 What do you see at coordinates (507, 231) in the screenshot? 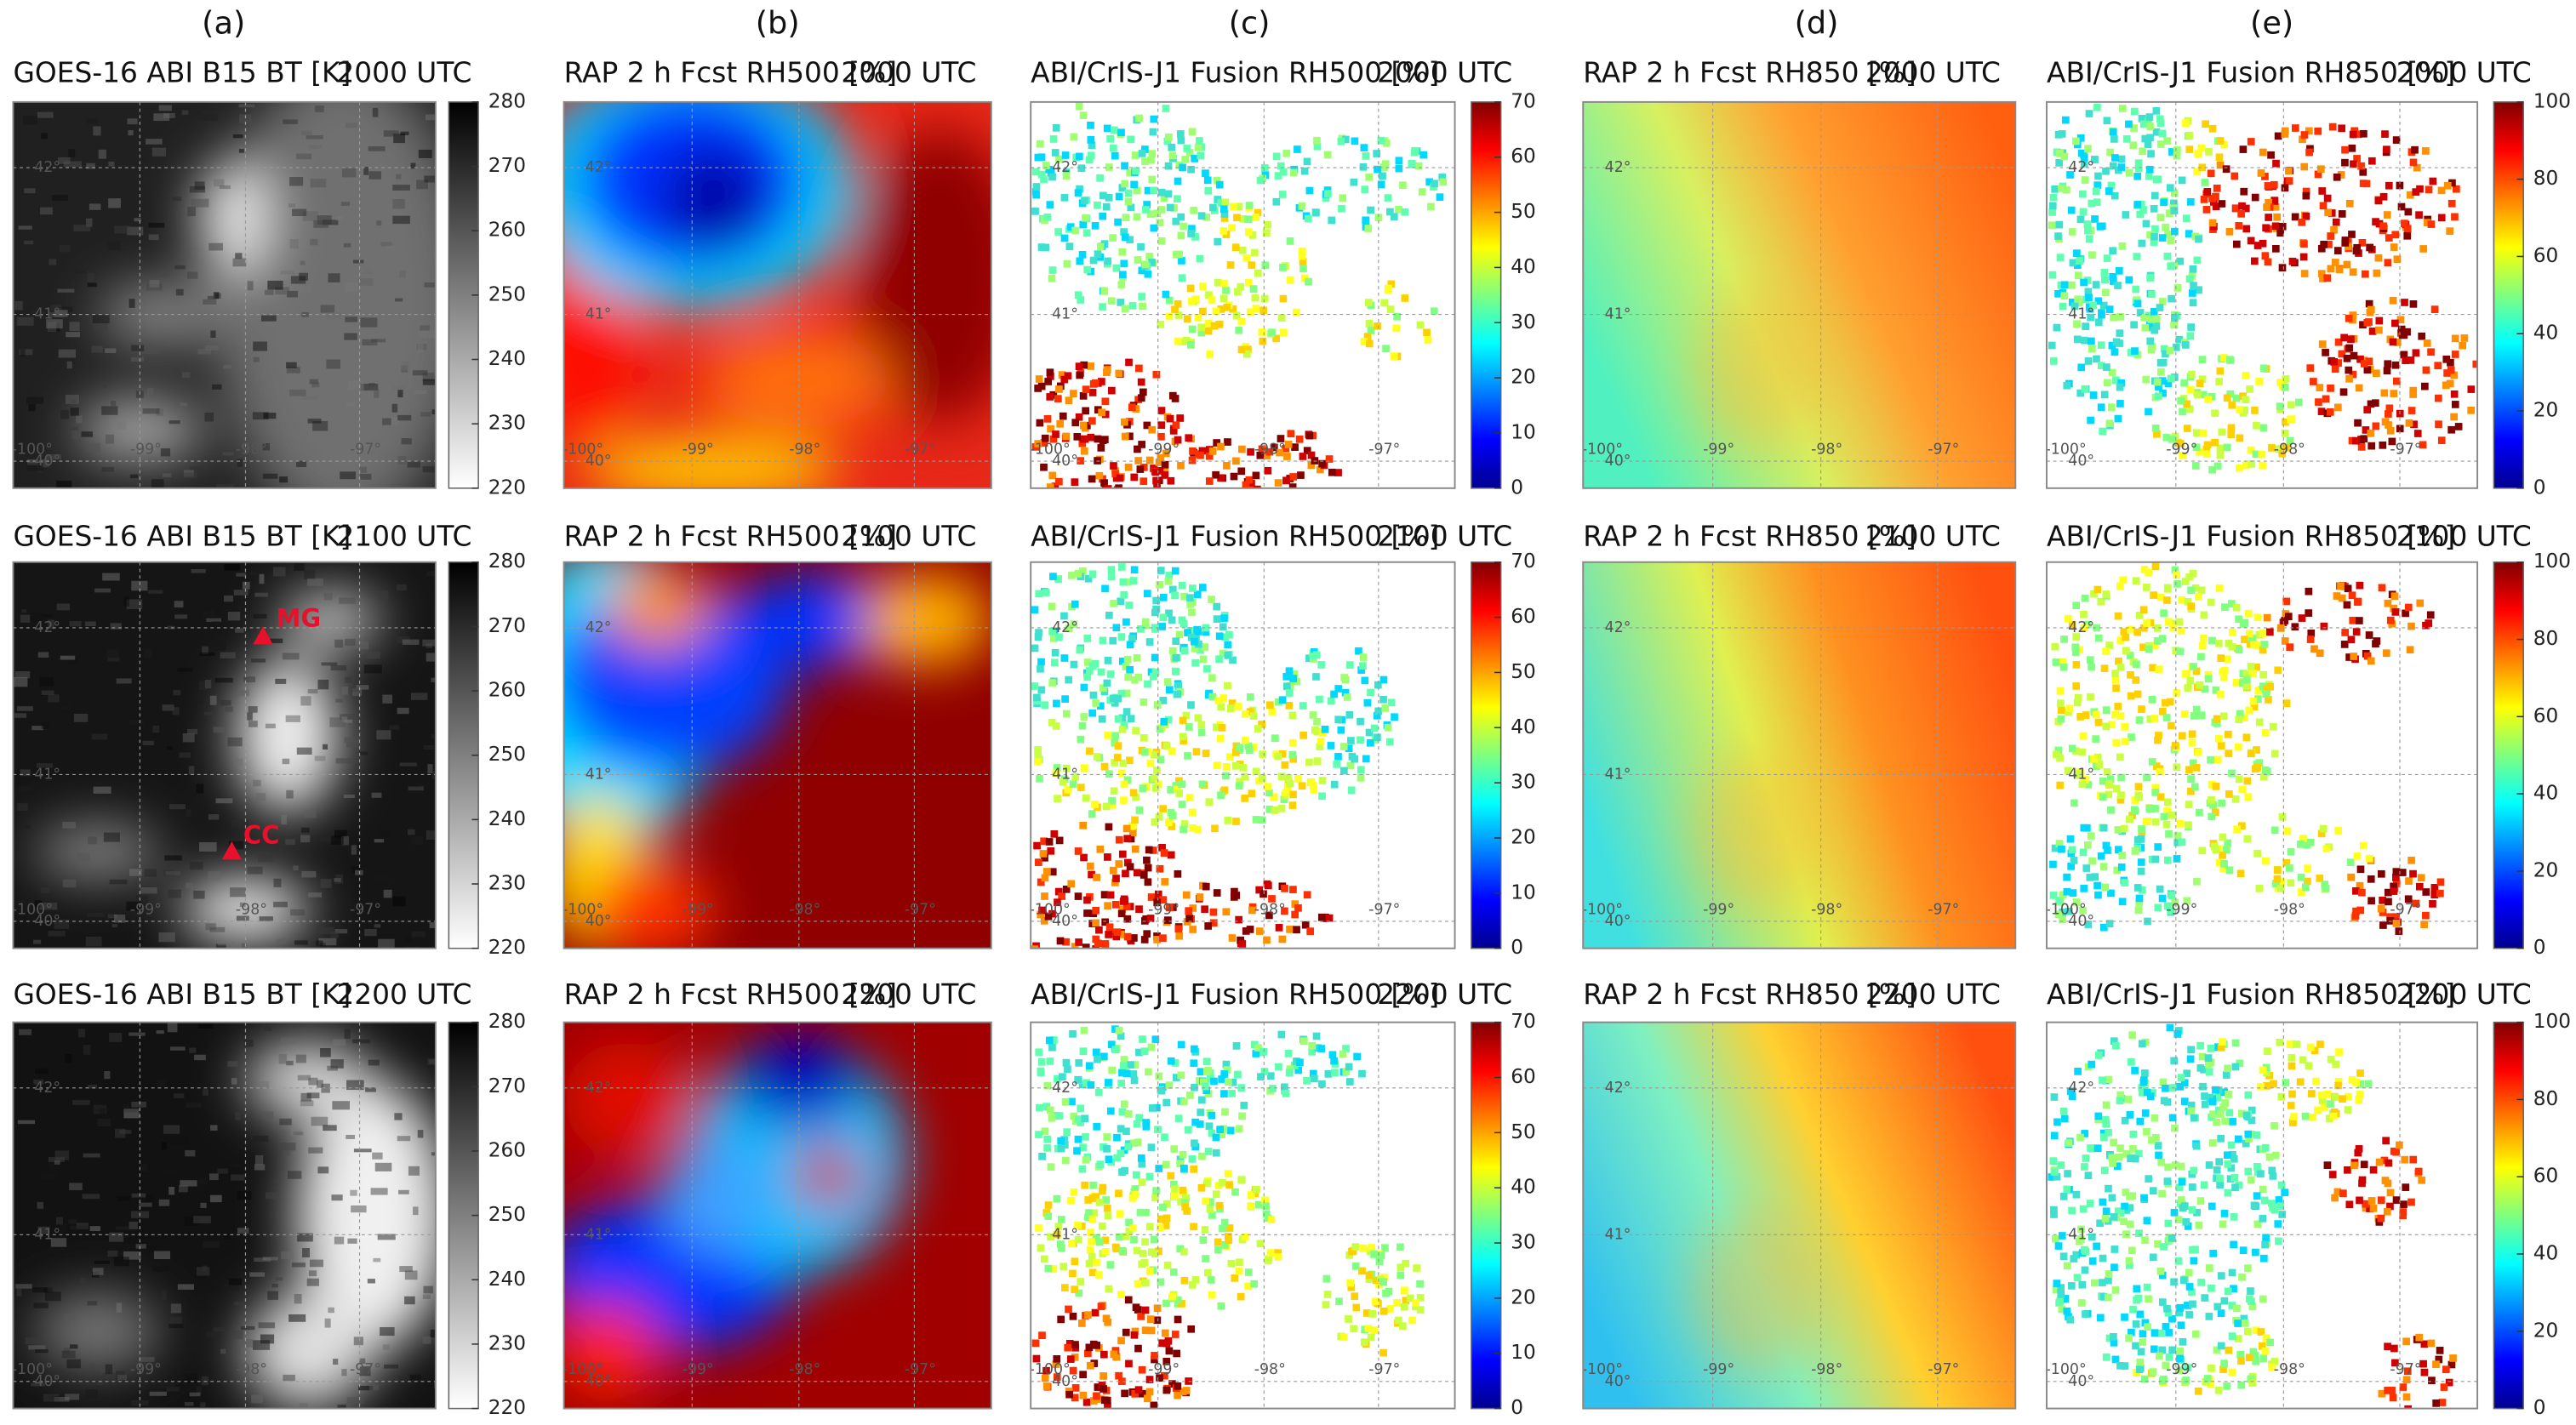
I see `colorbar-tick-label: 260` at bounding box center [507, 231].